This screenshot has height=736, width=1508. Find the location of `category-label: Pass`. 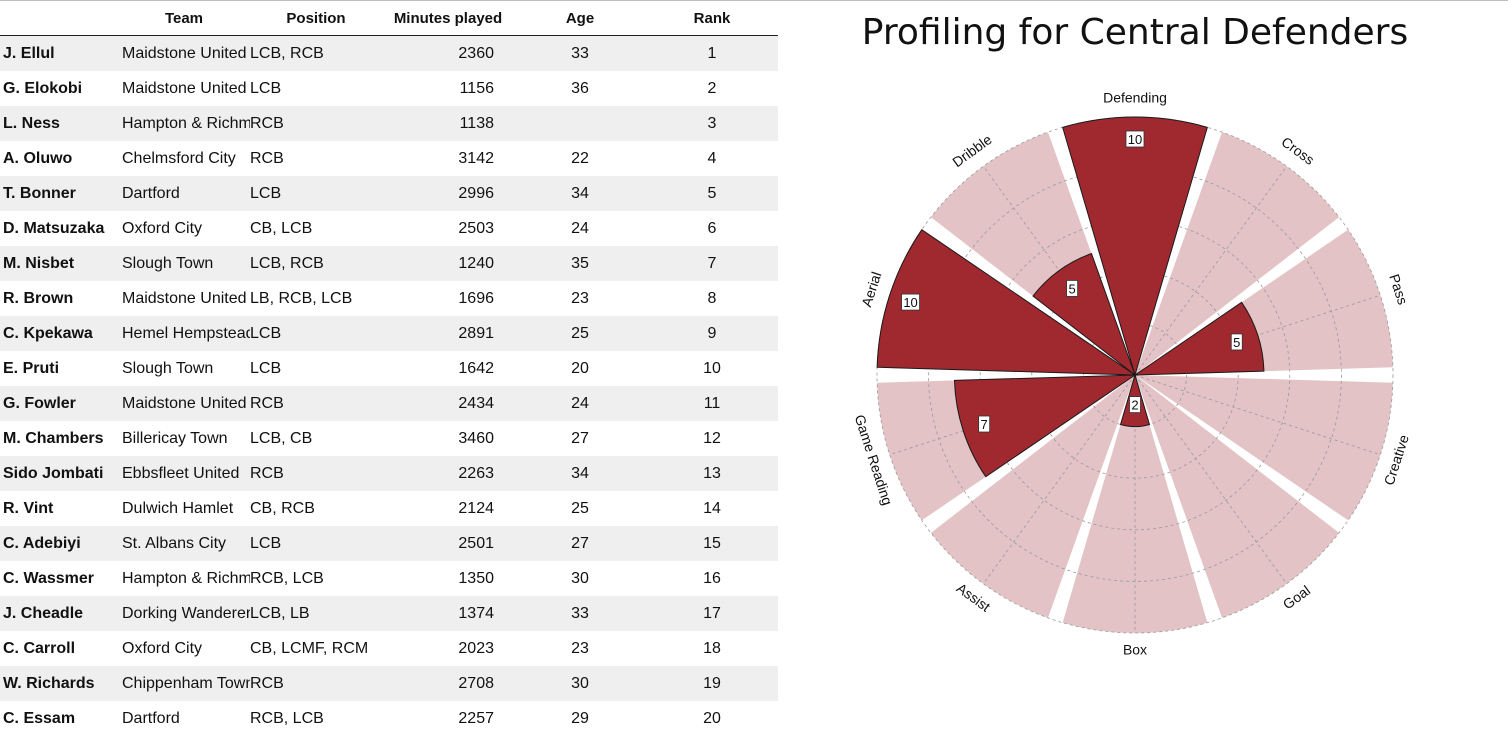

category-label: Pass is located at coordinates (1398, 289).